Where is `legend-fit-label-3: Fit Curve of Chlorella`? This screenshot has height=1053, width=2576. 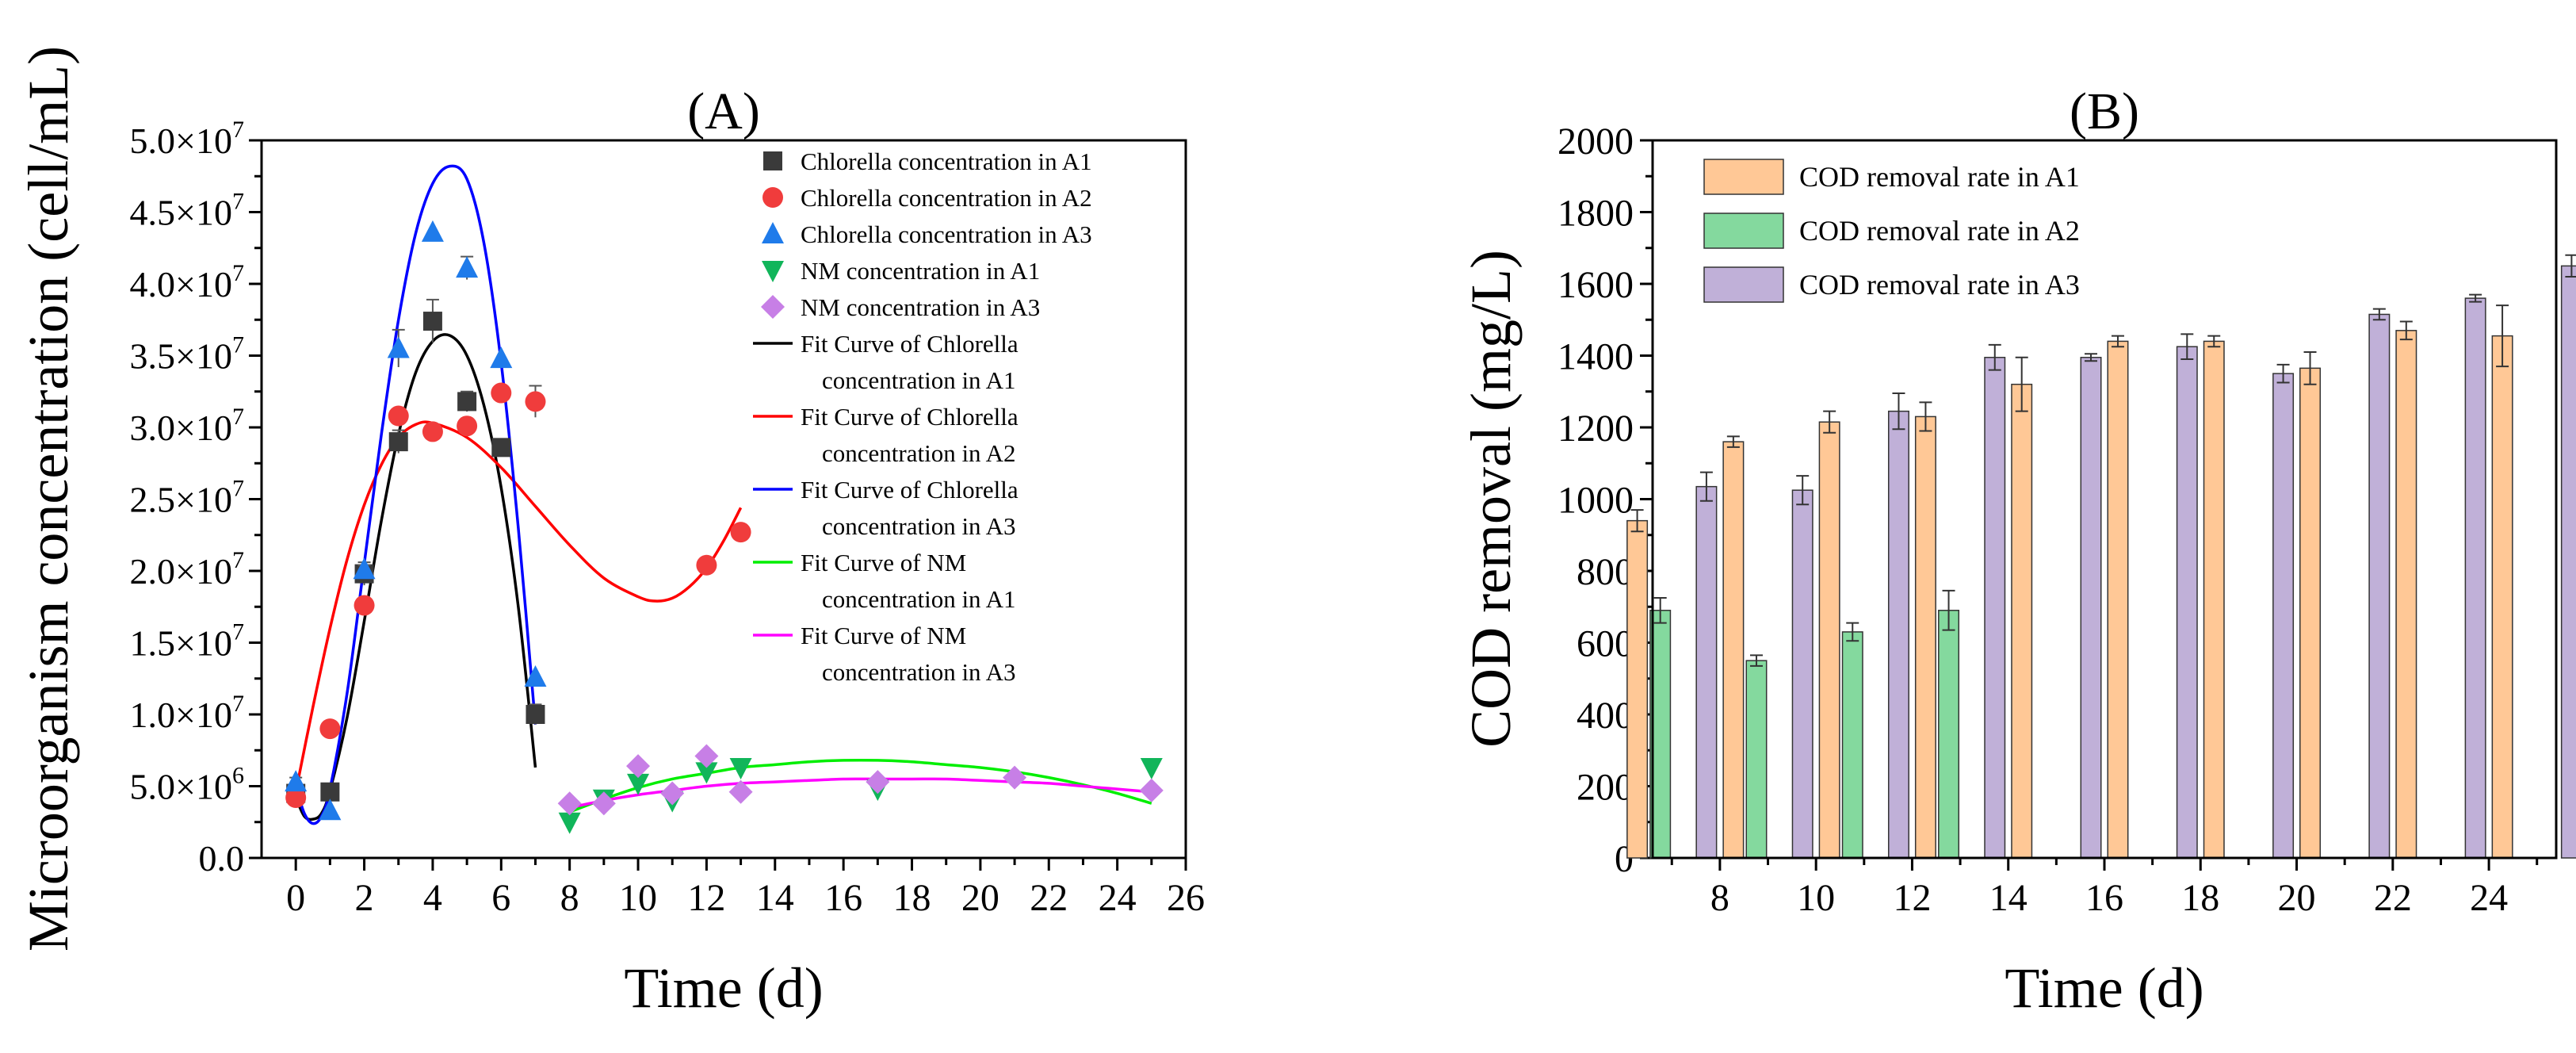
legend-fit-label-3: Fit Curve of Chlorella is located at coordinates (910, 490).